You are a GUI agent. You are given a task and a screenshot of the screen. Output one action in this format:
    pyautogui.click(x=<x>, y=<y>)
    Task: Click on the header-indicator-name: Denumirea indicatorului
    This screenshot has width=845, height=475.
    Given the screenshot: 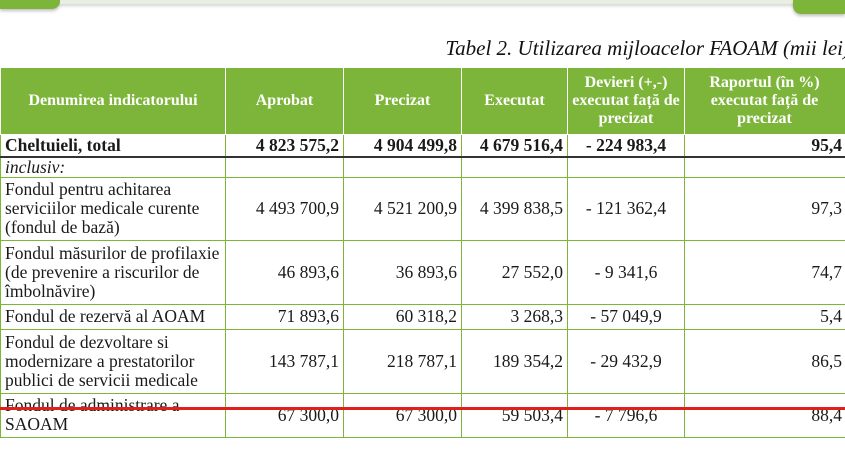 What is the action you would take?
    pyautogui.click(x=113, y=101)
    